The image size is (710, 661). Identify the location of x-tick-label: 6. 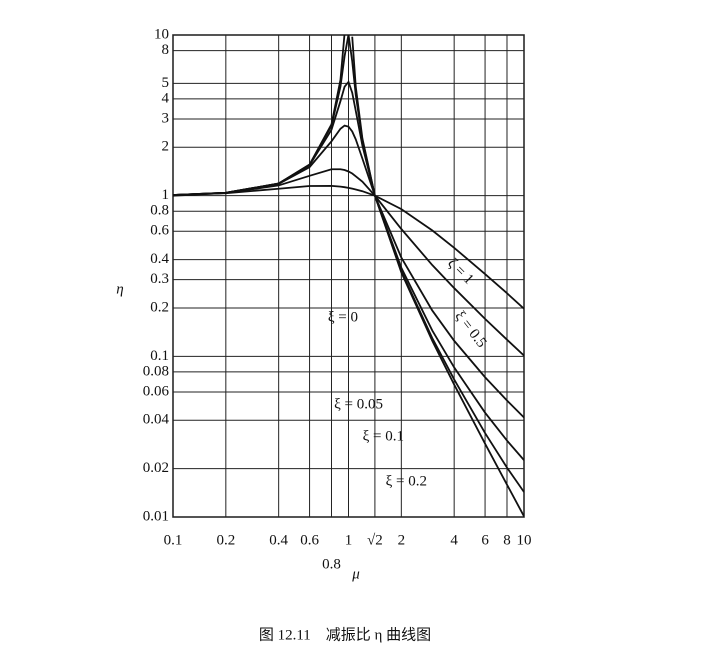
(485, 540).